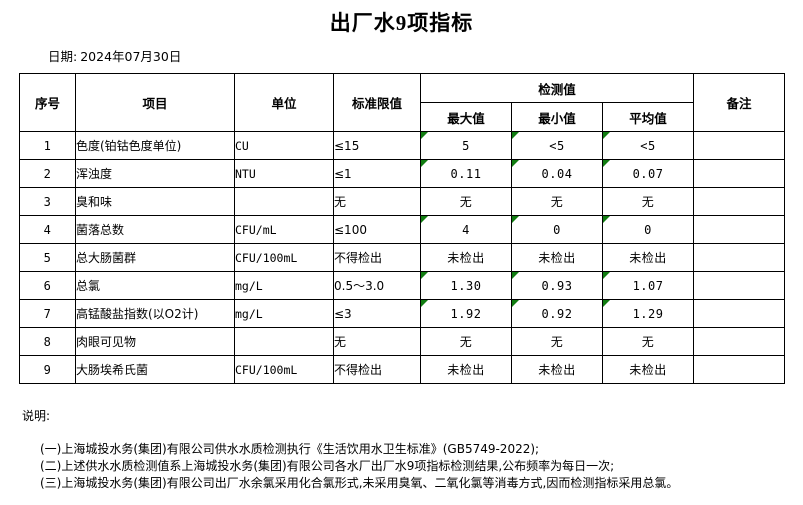 This screenshot has height=505, width=803. What do you see at coordinates (557, 285) in the screenshot?
I see `cell-min: 0.93` at bounding box center [557, 285].